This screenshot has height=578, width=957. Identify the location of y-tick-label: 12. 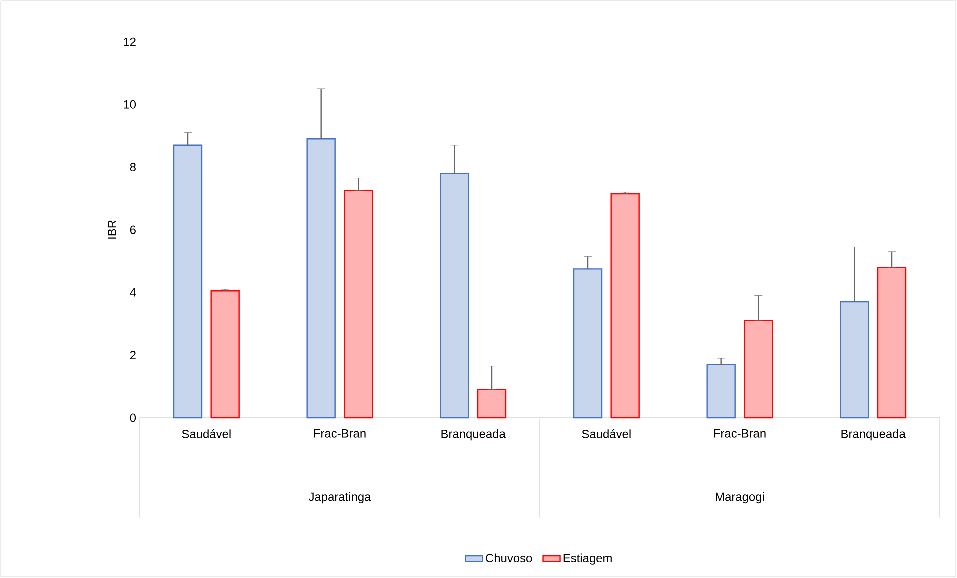
(130, 42).